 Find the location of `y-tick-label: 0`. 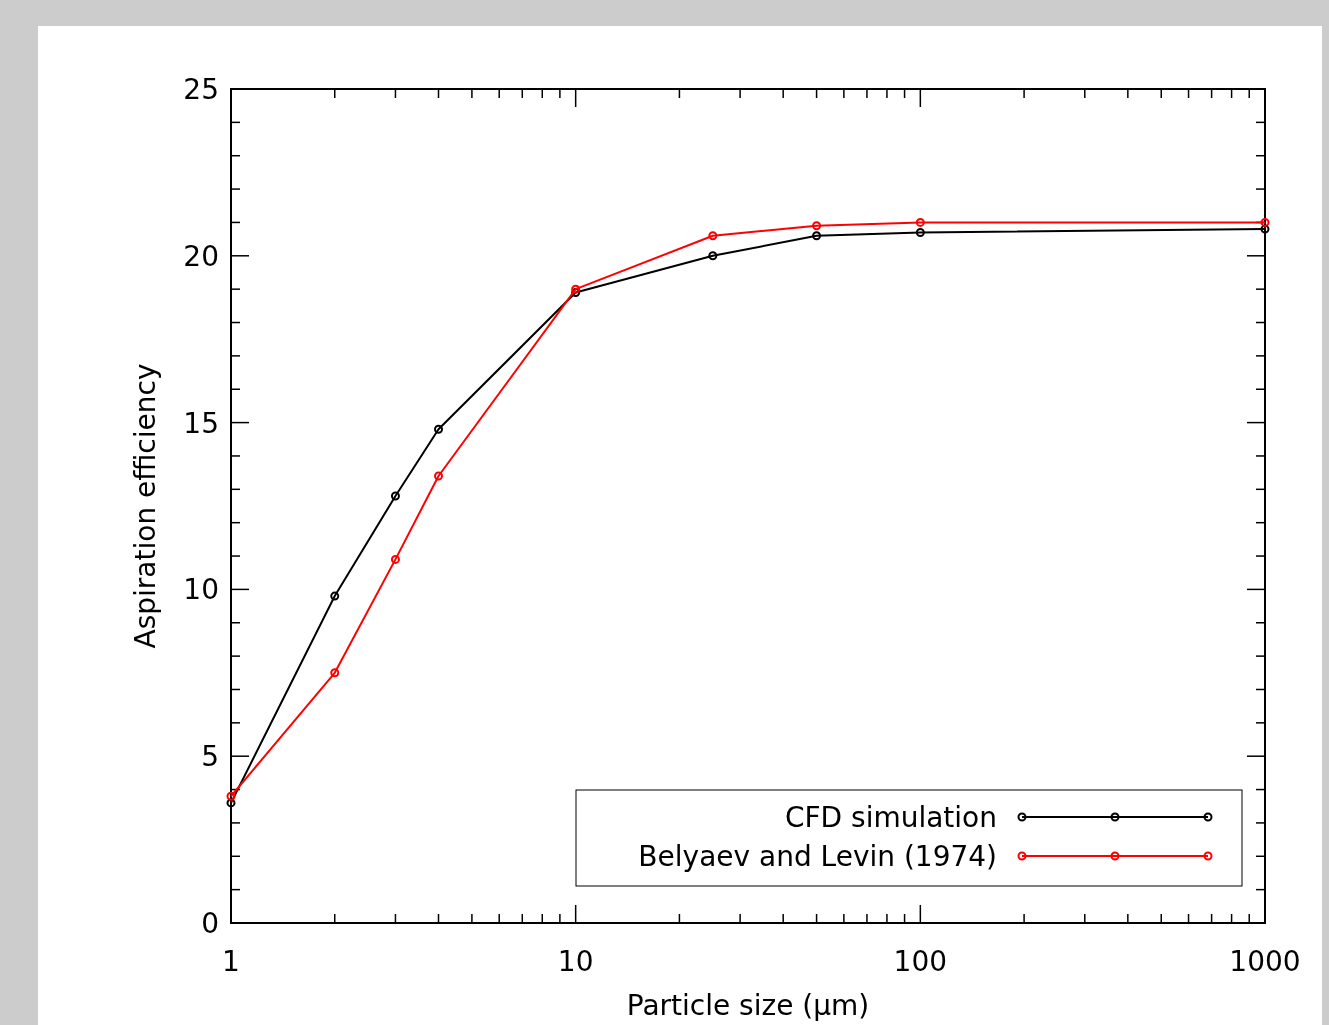

y-tick-label: 0 is located at coordinates (210, 923).